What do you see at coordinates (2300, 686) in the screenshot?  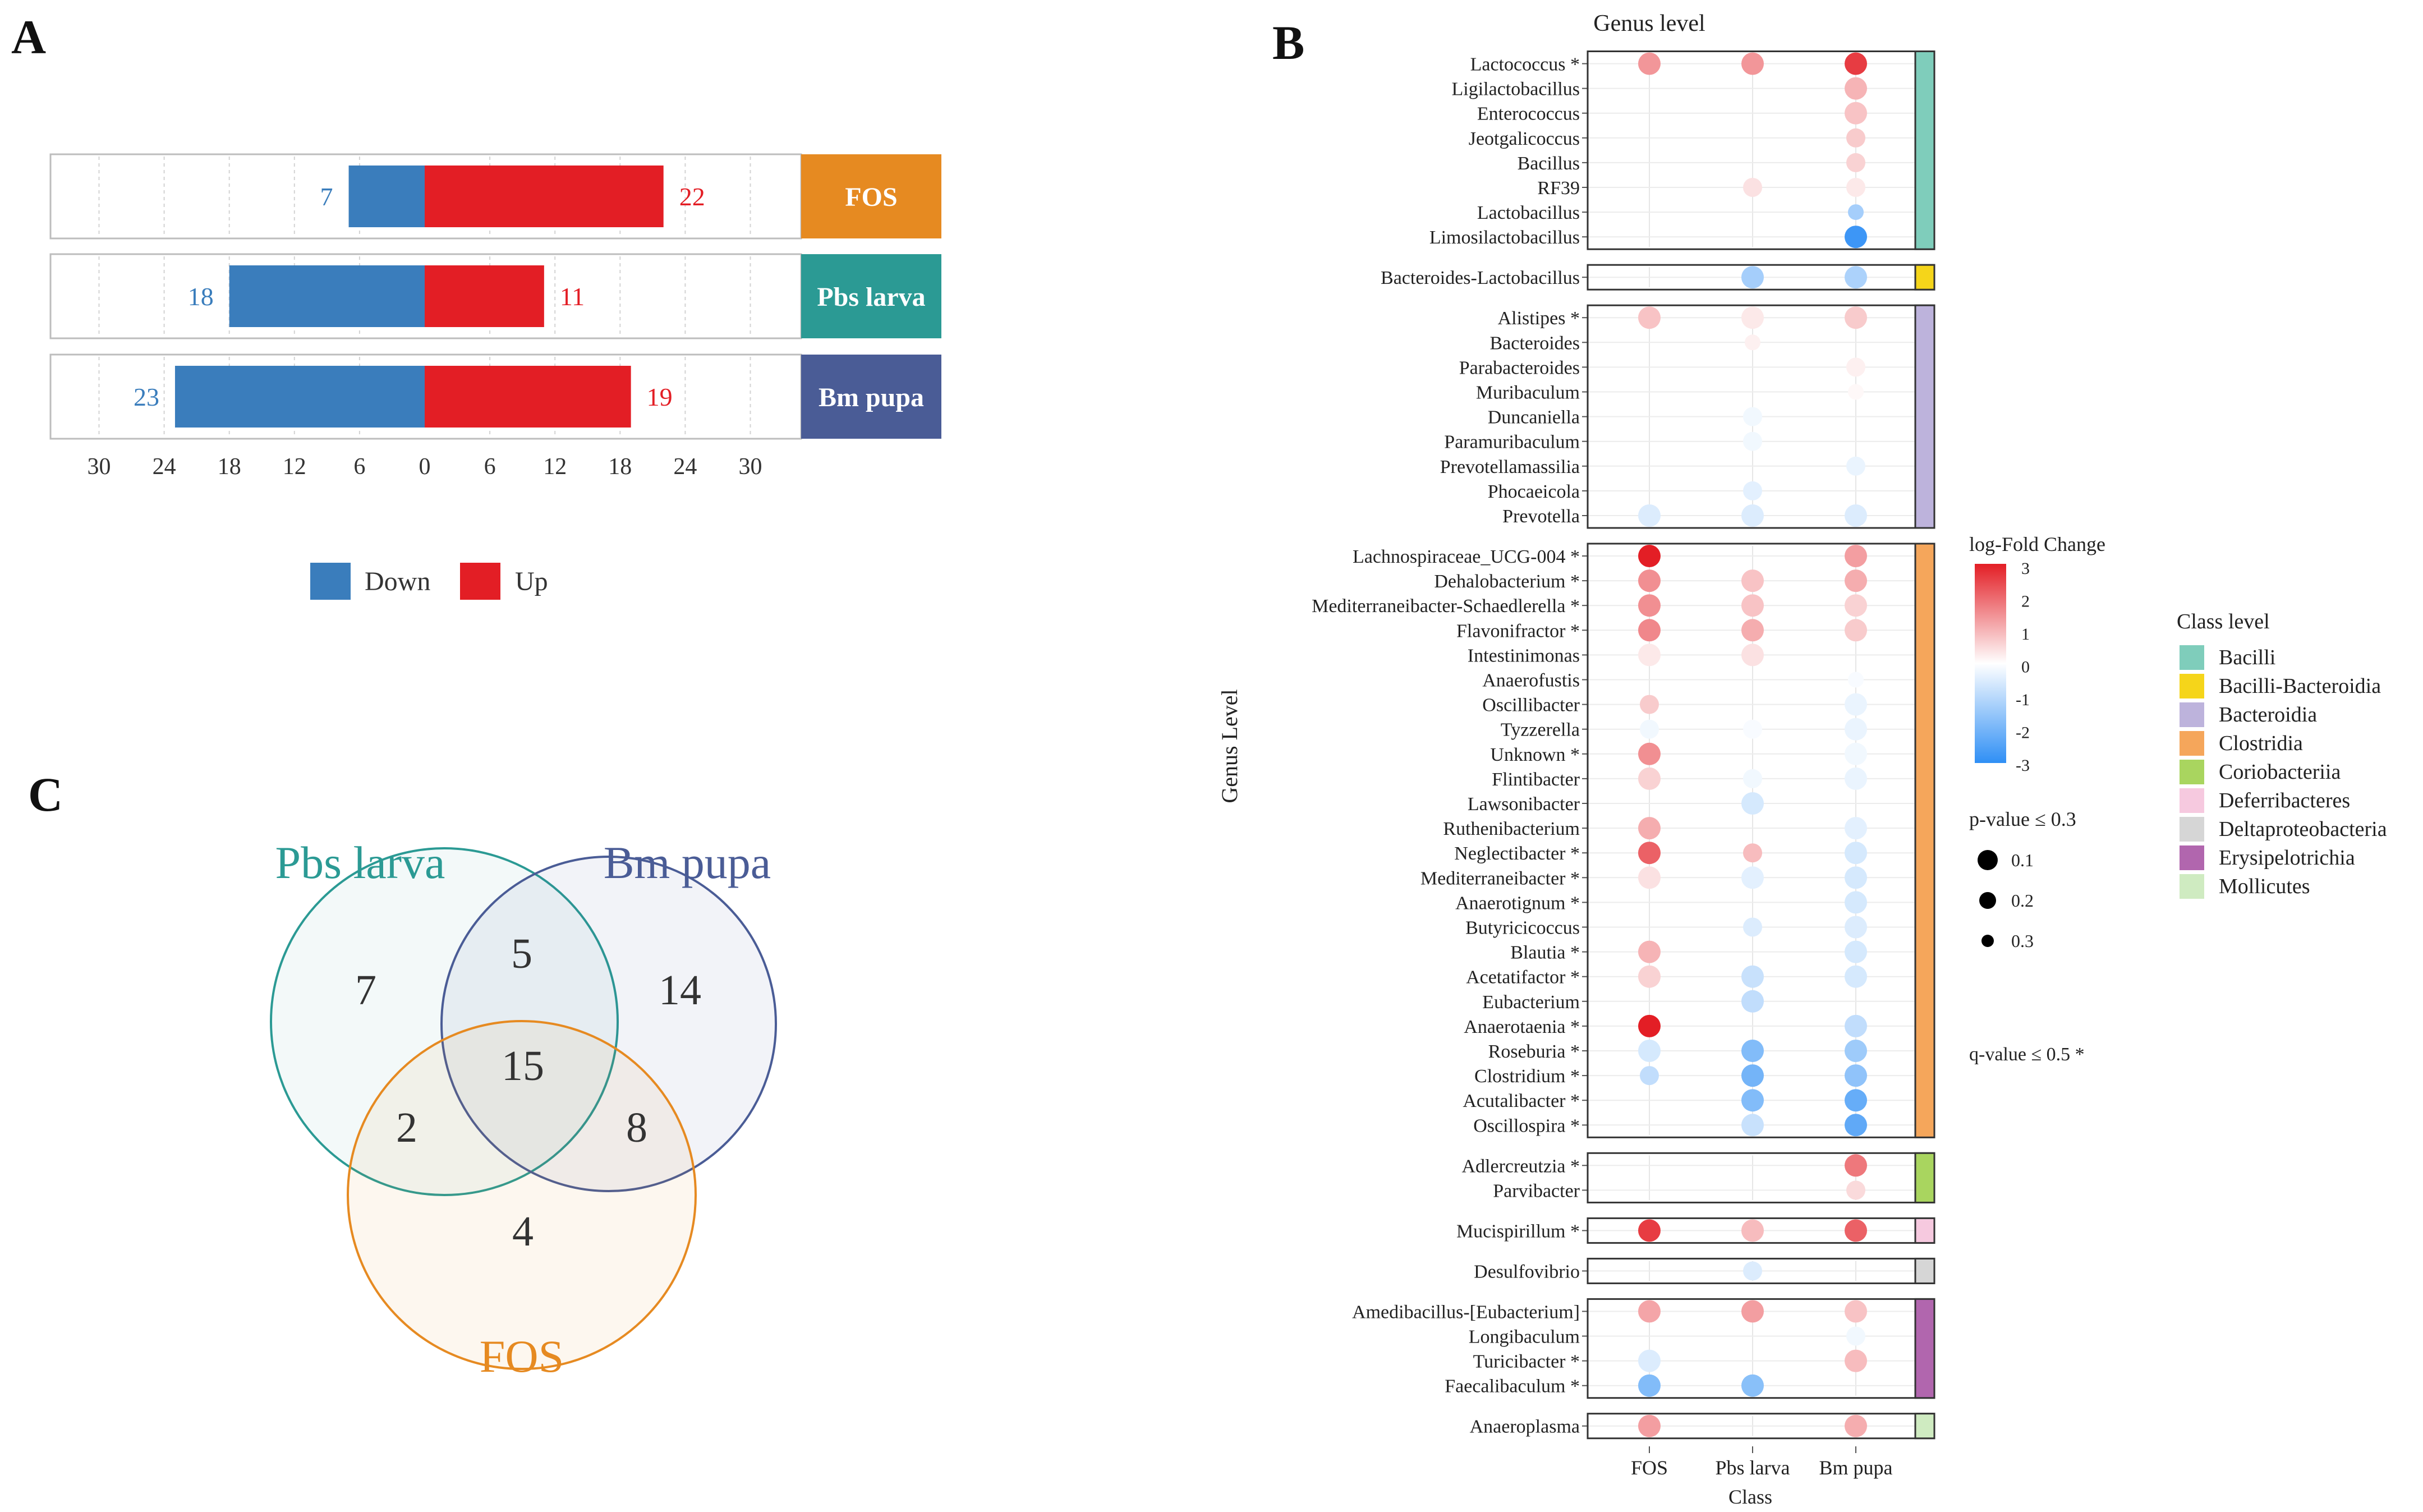 I see `class-legend-label: Bacilli-Bacteroidia` at bounding box center [2300, 686].